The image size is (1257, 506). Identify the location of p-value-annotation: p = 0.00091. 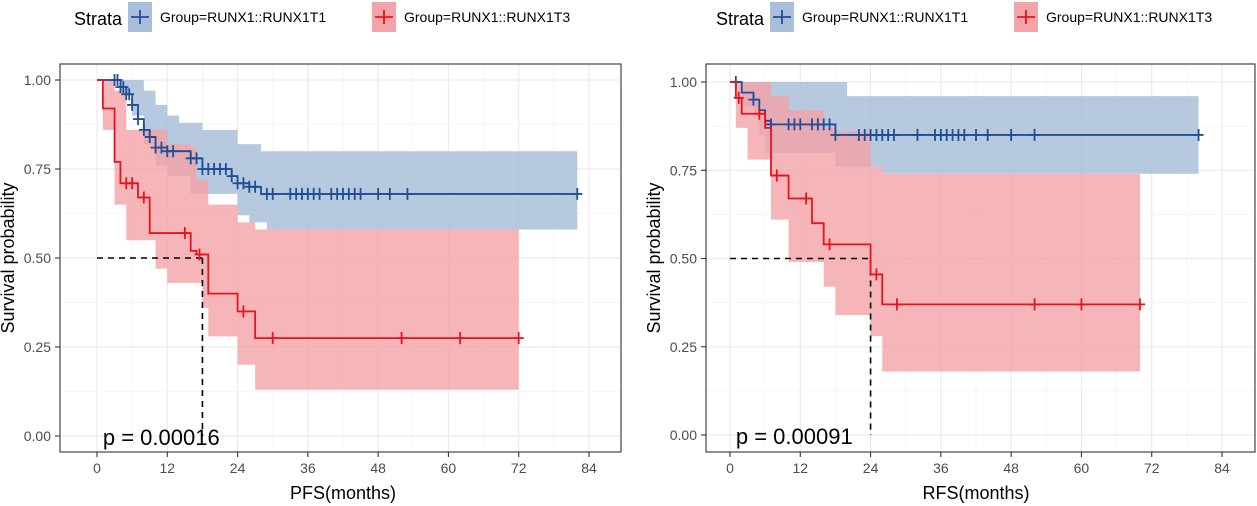
(794, 436).